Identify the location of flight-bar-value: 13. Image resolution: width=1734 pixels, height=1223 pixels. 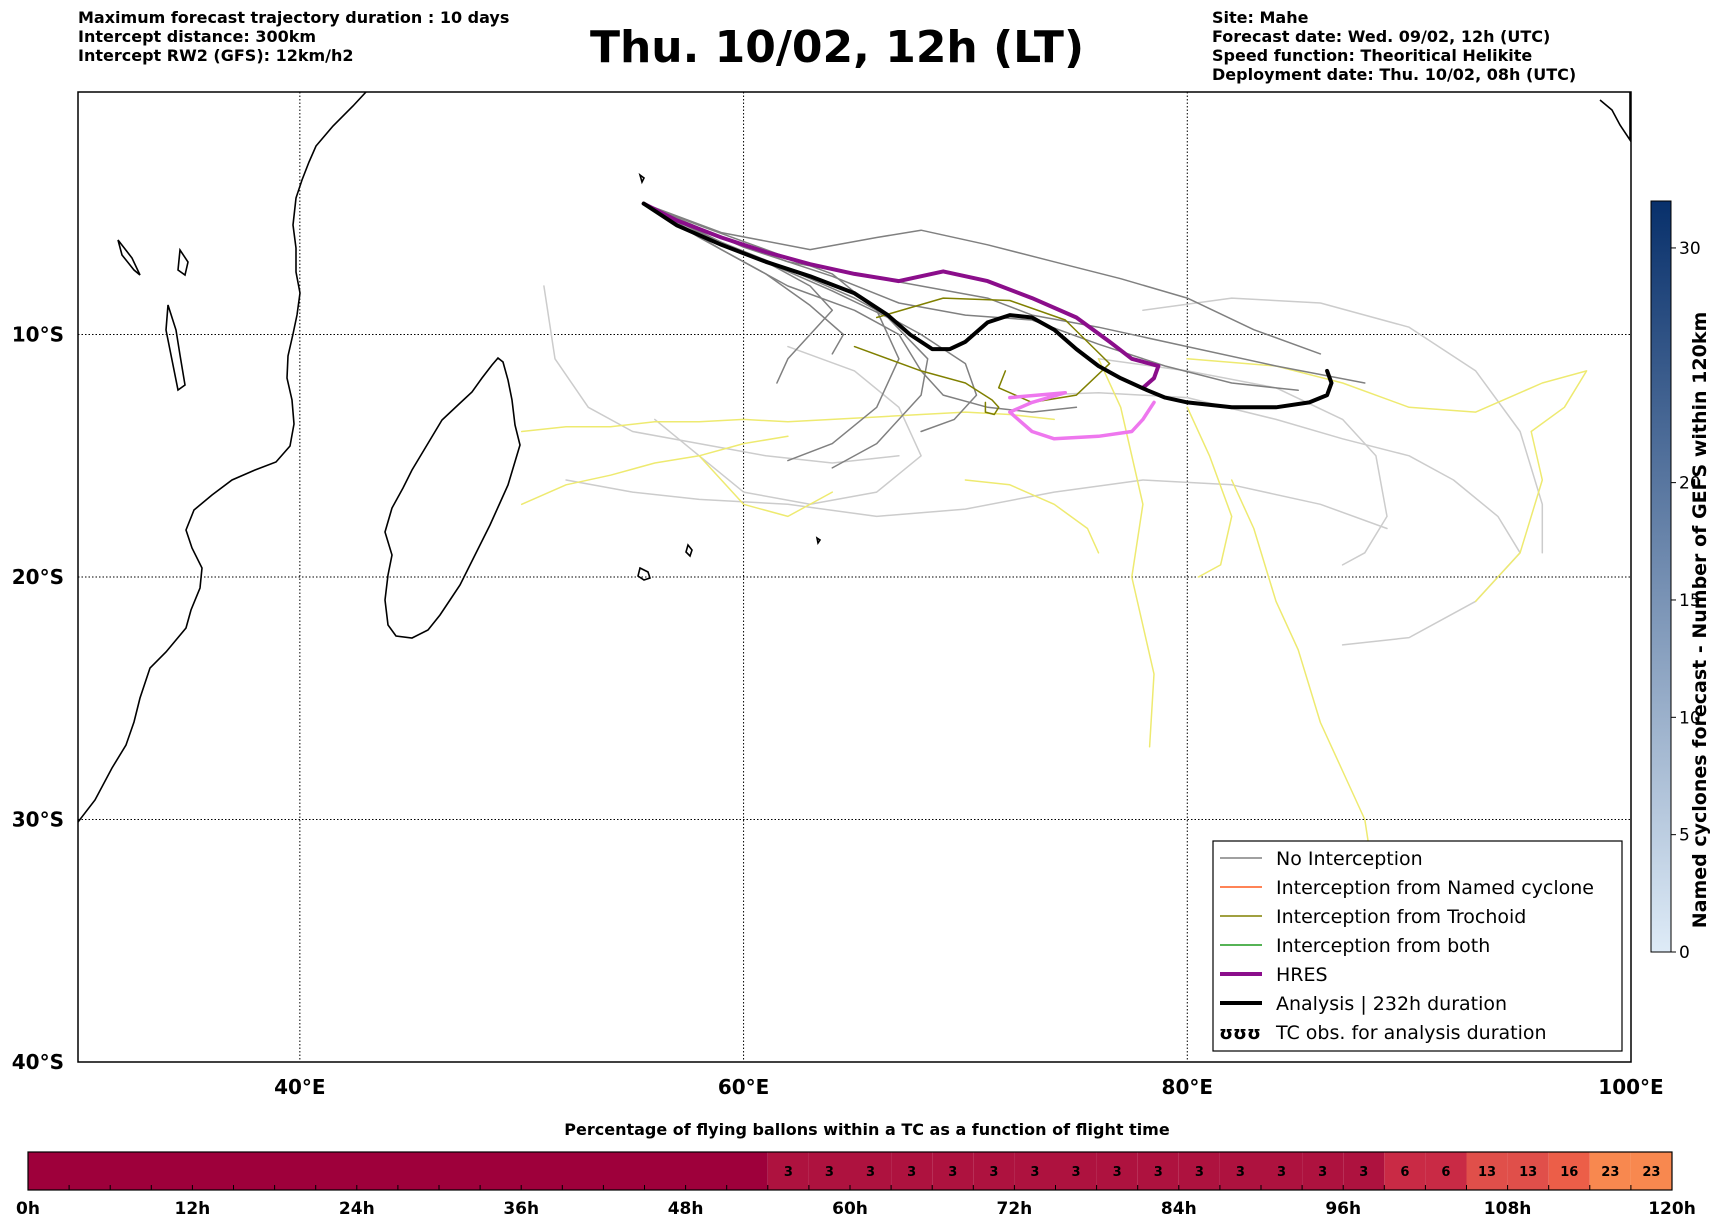
(1528, 1172).